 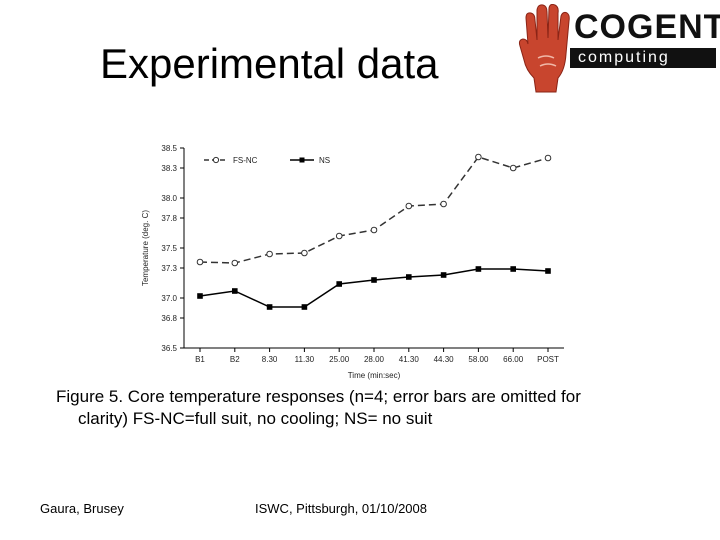 I want to click on logo-wordmark: COGENT, so click(x=647, y=27).